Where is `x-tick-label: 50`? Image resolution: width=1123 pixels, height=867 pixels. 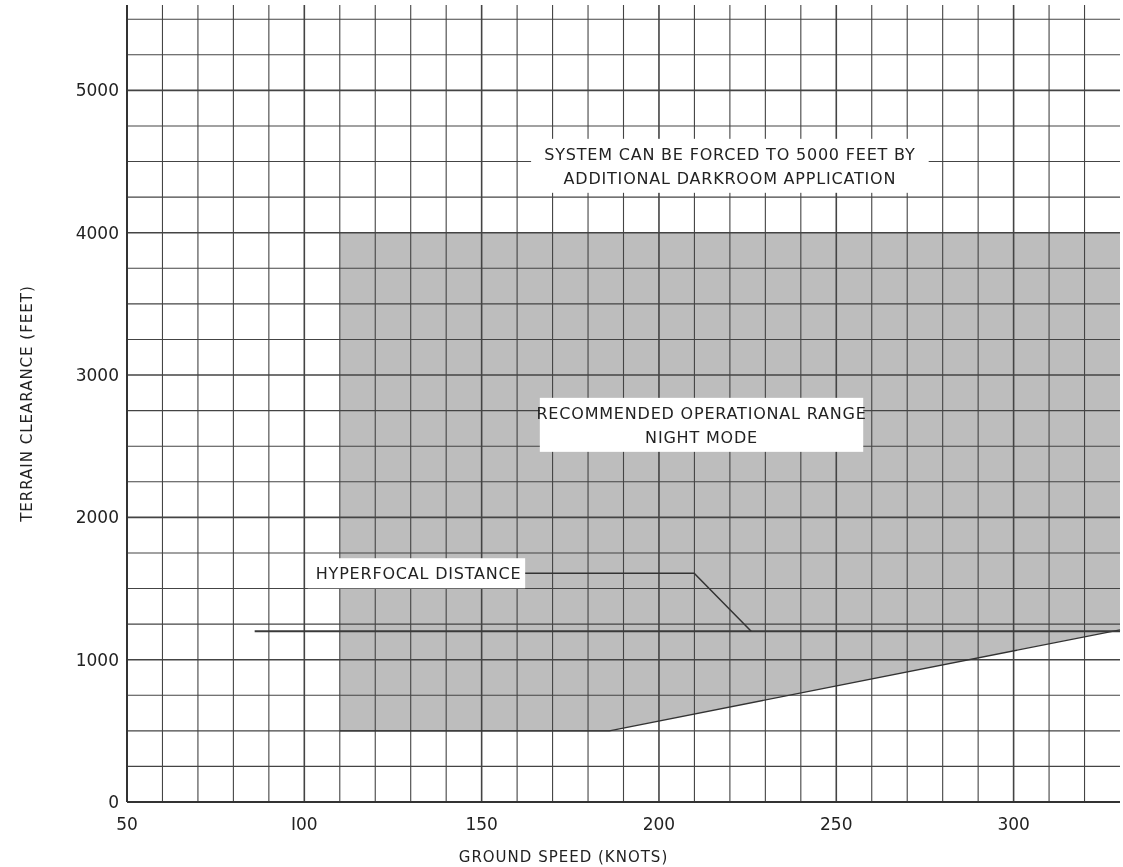
x-tick-label: 50 is located at coordinates (127, 824).